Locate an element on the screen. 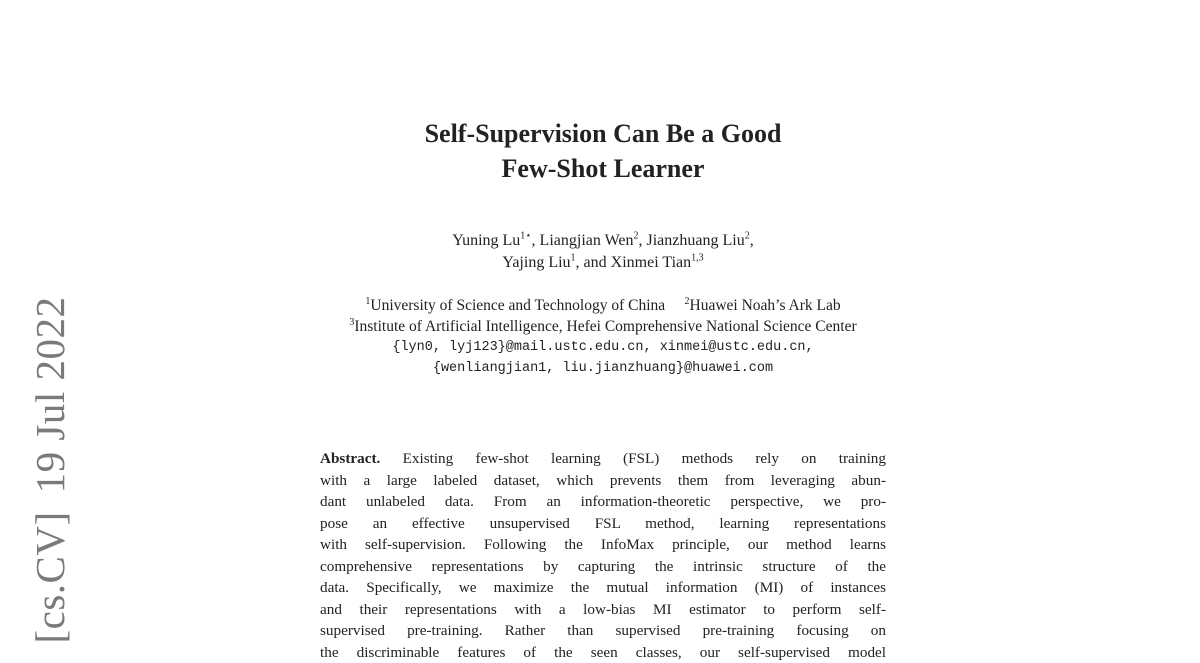  author-sup: 1,3 is located at coordinates (697, 258).